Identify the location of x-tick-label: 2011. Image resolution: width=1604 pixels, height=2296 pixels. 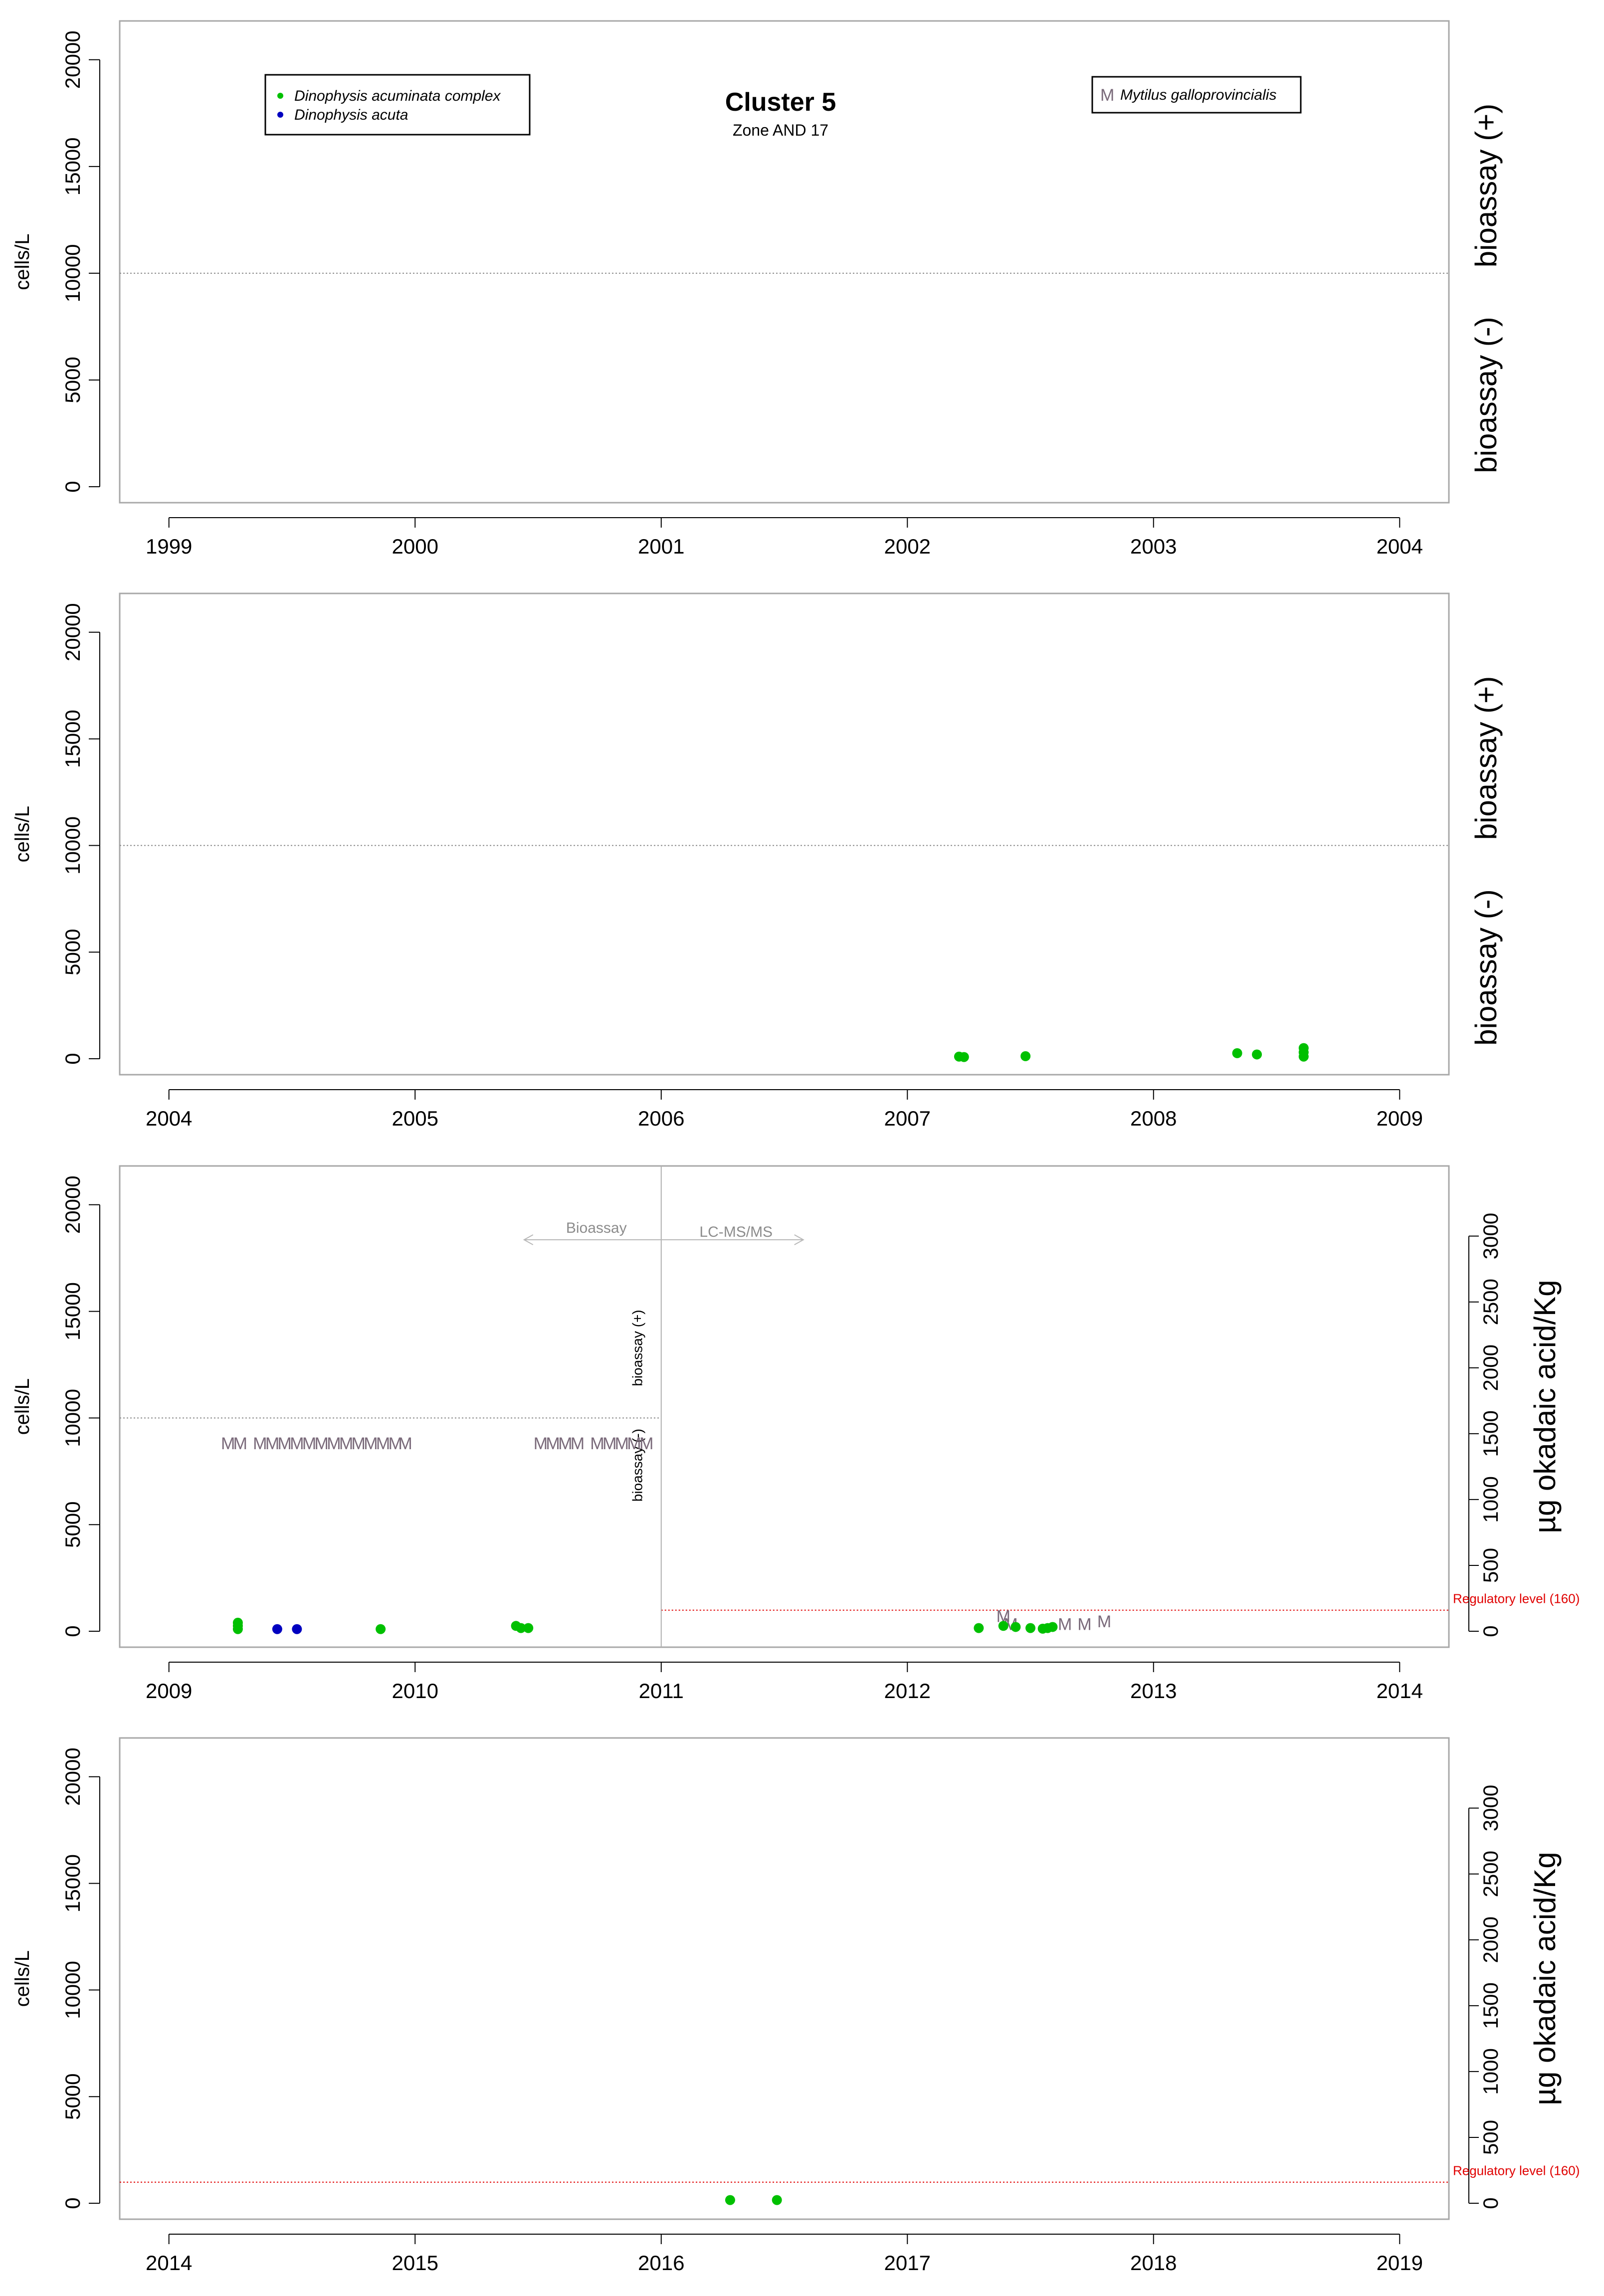
(661, 1691).